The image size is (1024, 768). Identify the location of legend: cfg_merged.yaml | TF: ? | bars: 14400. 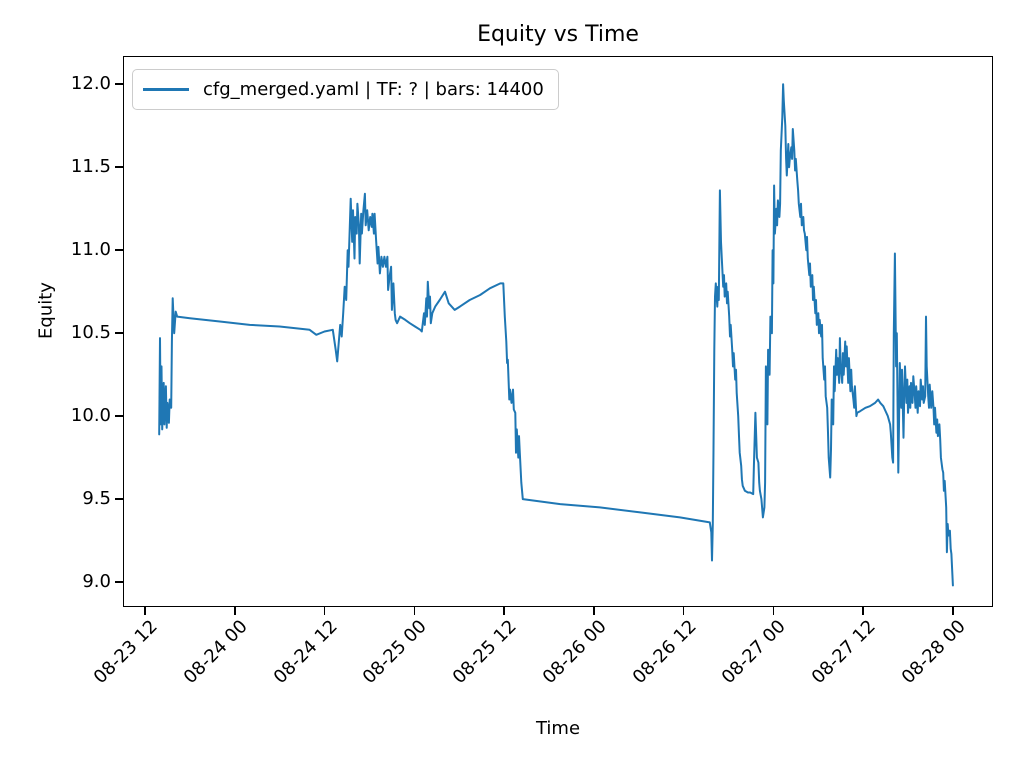
(345, 89).